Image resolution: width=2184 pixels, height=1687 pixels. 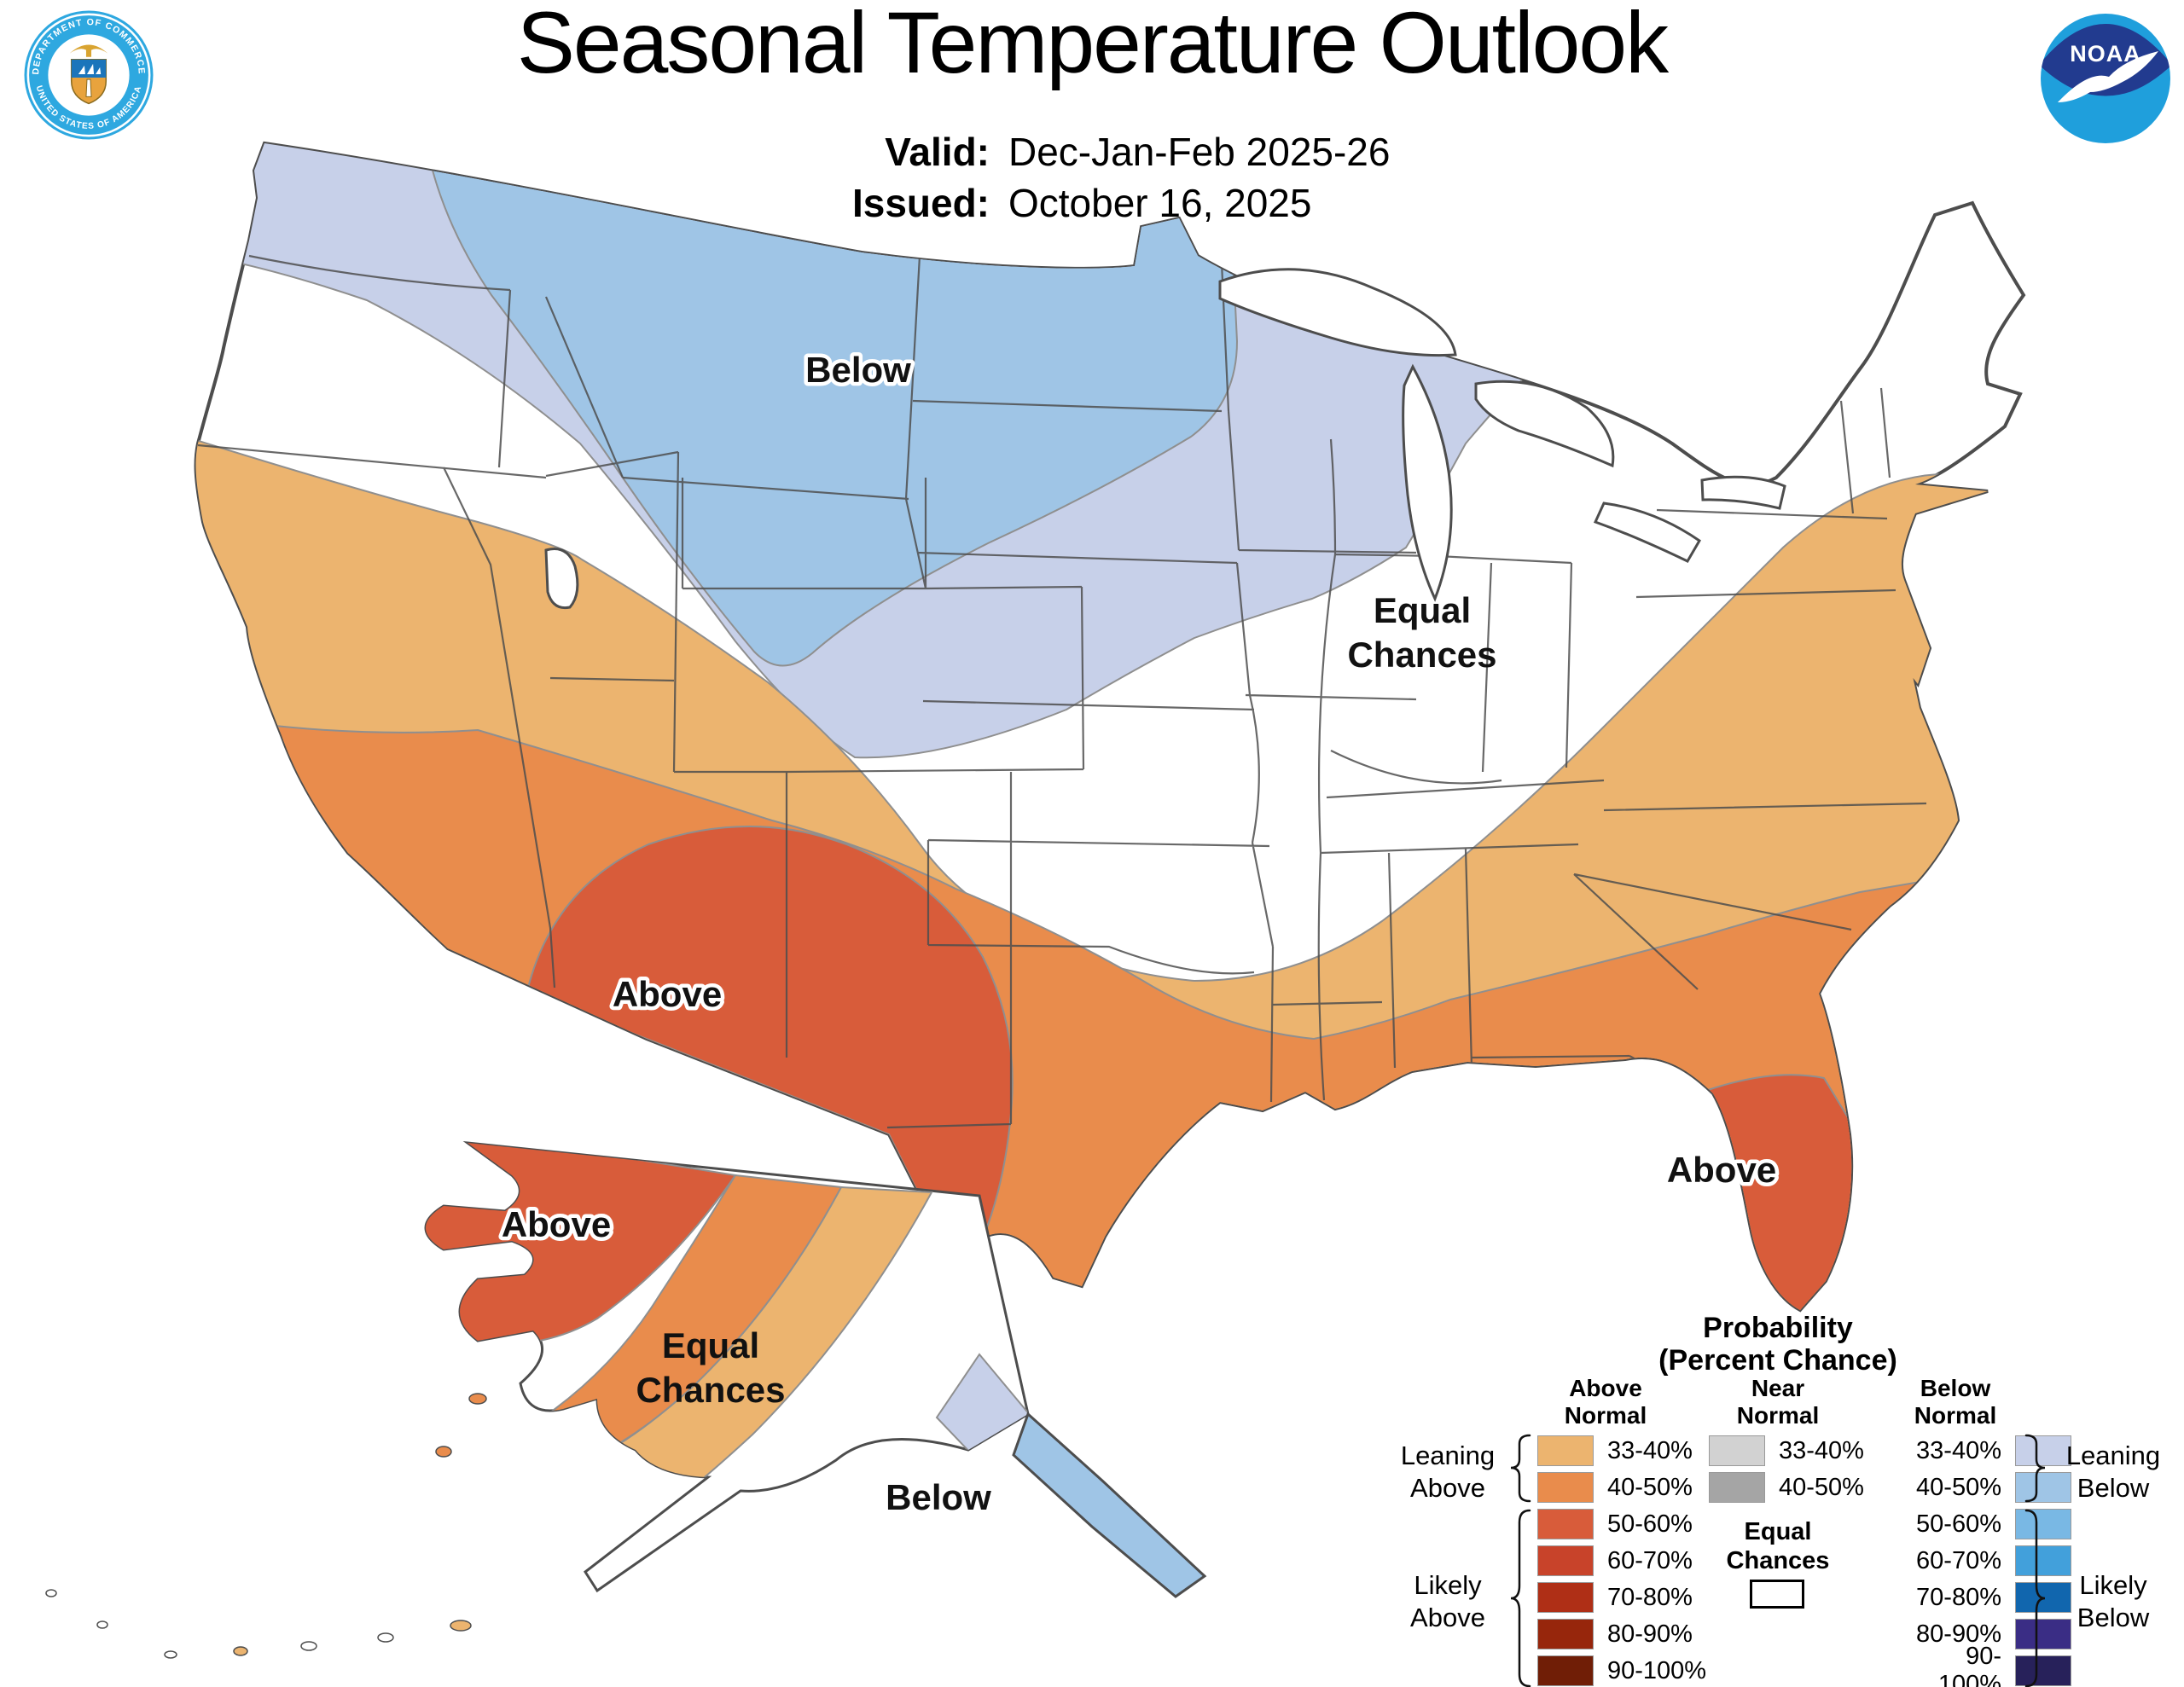 What do you see at coordinates (2035, 1469) in the screenshot?
I see `legend-brace-leaning-below` at bounding box center [2035, 1469].